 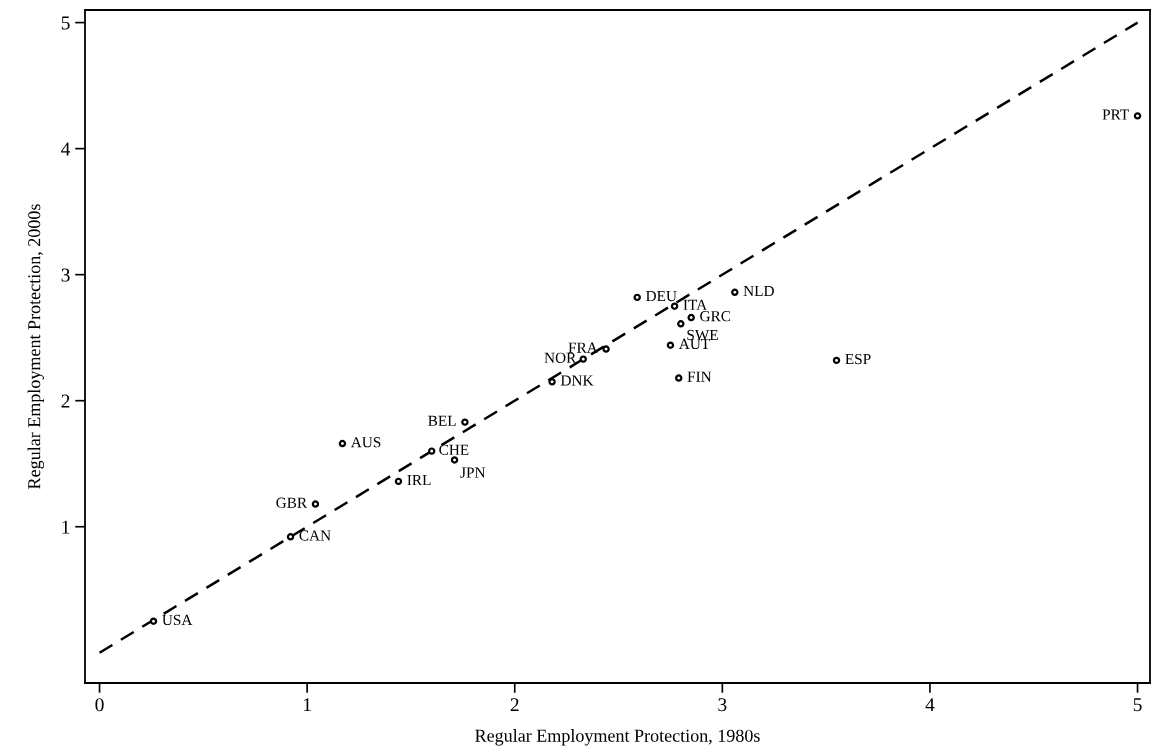 I want to click on annotation: FRA, so click(x=583, y=347).